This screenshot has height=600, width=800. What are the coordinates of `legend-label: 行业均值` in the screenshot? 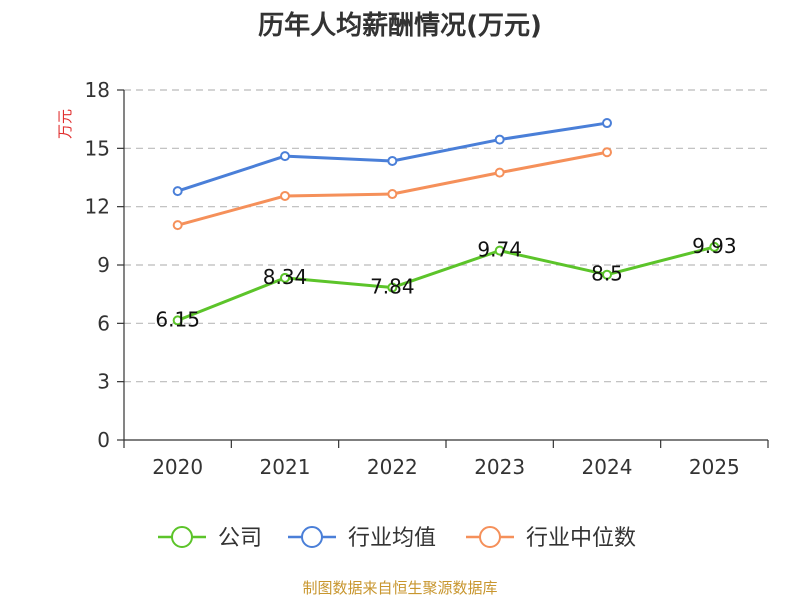 It's located at (392, 538).